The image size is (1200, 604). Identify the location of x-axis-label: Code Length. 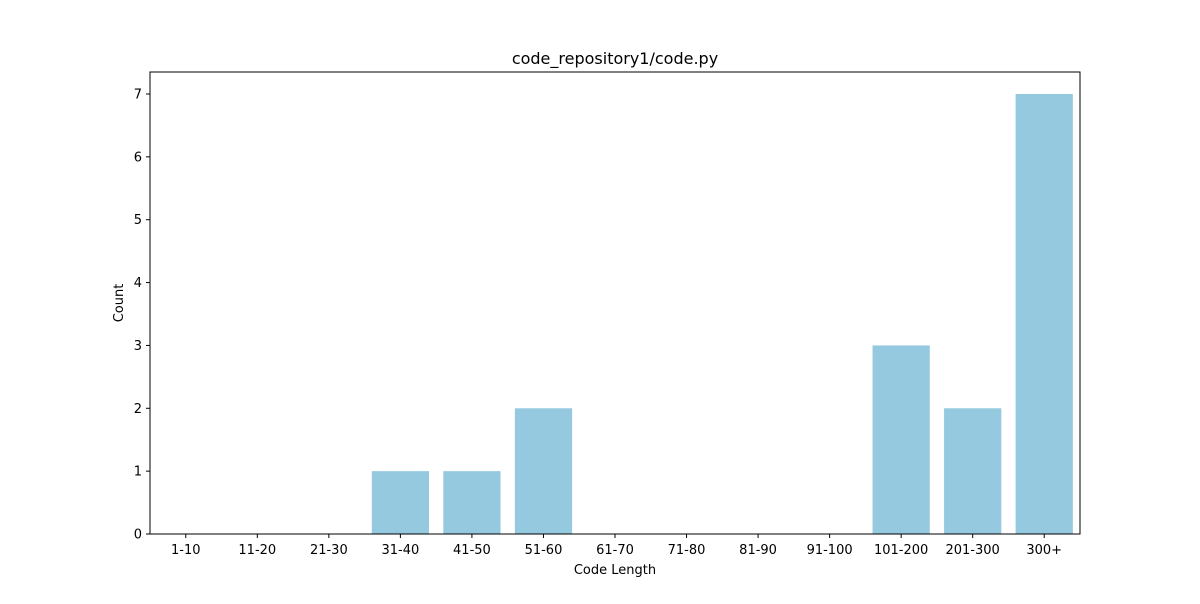
(615, 570).